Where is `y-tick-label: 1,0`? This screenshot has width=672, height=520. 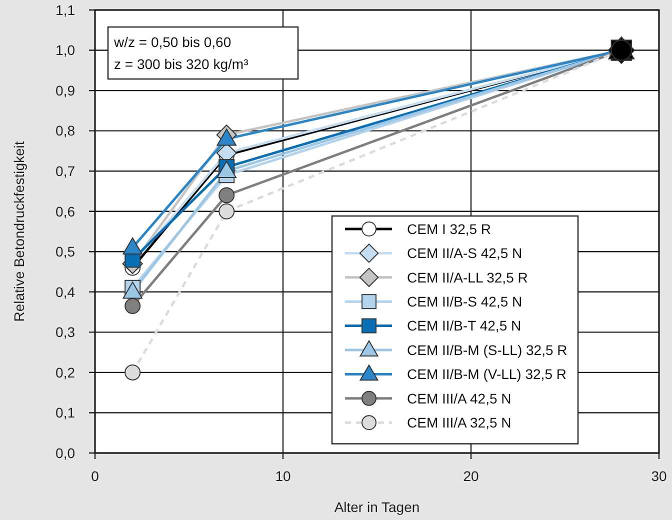
y-tick-label: 1,0 is located at coordinates (66, 50).